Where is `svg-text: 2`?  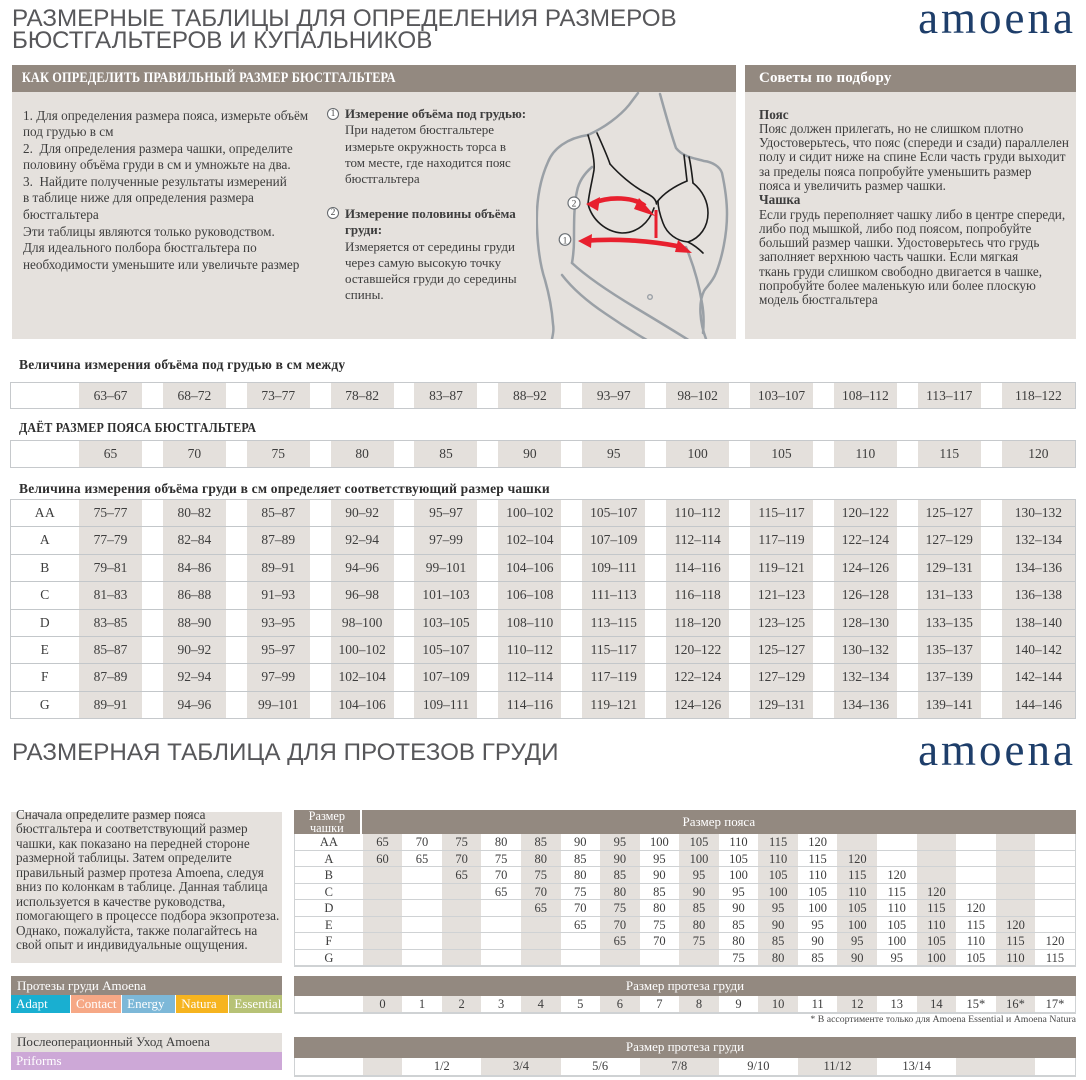
svg-text: 2 is located at coordinates (574, 205).